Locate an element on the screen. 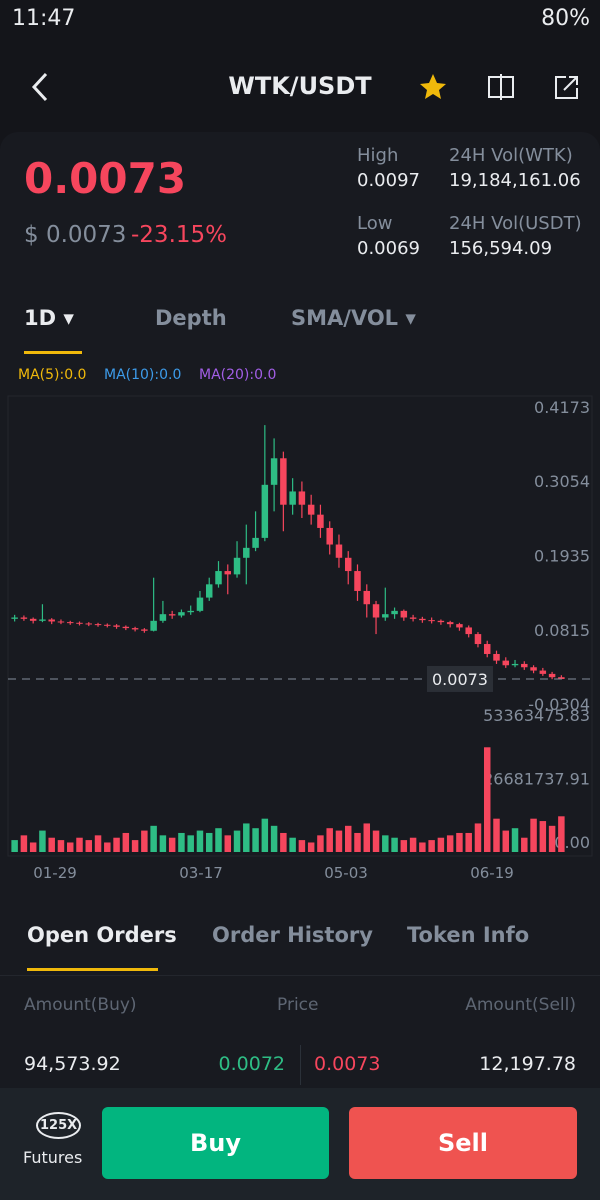 The image size is (600, 1200). ma-legend: MA(10):0.0 is located at coordinates (143, 375).